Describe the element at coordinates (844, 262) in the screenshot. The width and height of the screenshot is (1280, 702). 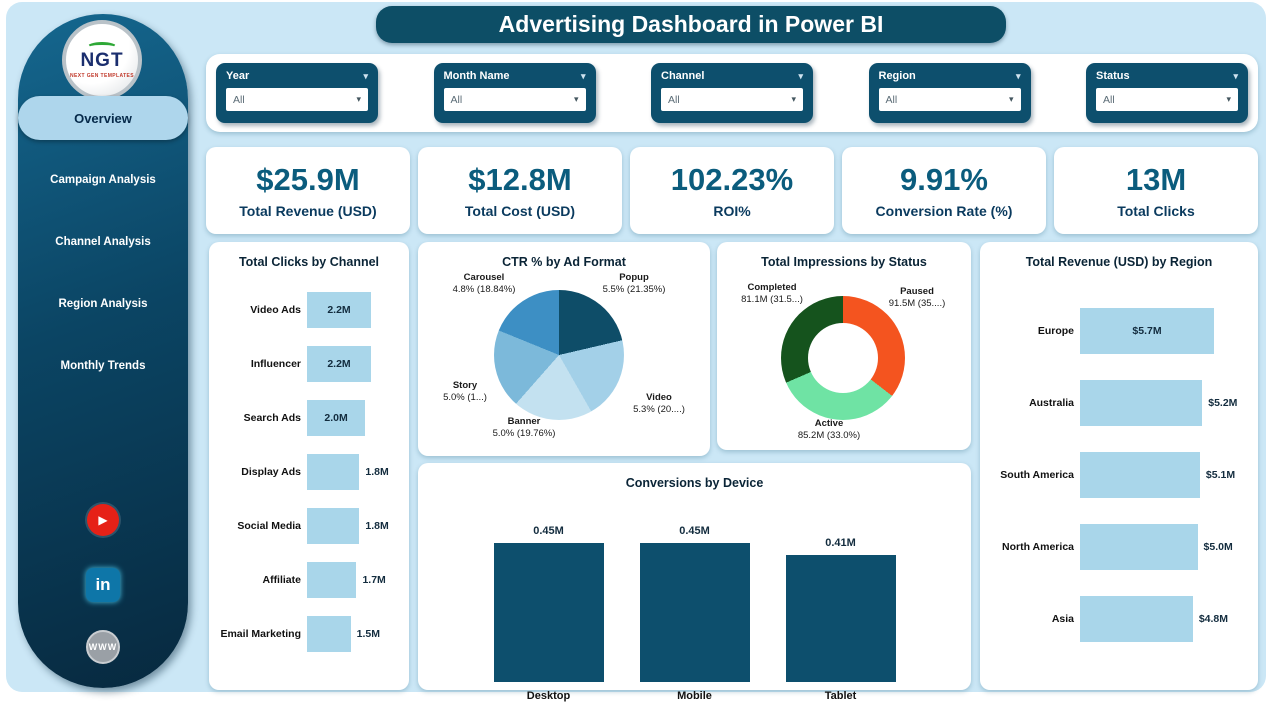
I see `chart-title: Total Impressions by Status` at that location.